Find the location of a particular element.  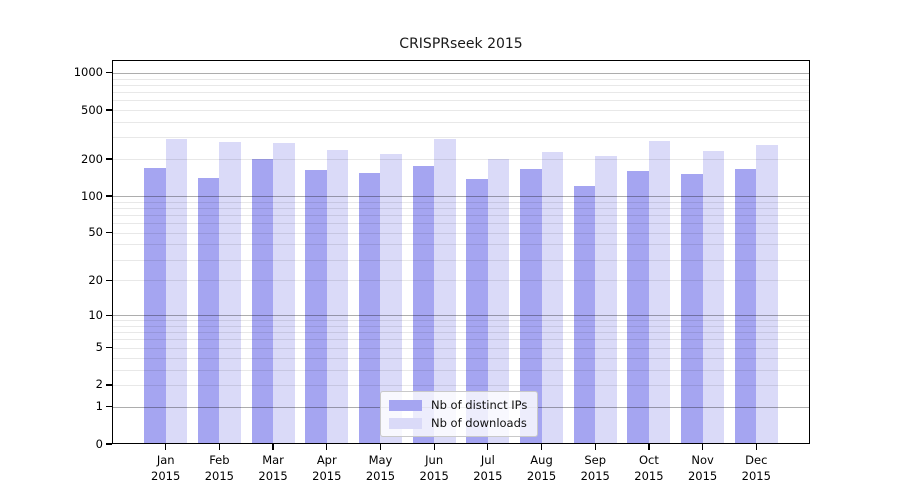

legend-label-distinct-ips: Nb of distinct IPs is located at coordinates (479, 405).